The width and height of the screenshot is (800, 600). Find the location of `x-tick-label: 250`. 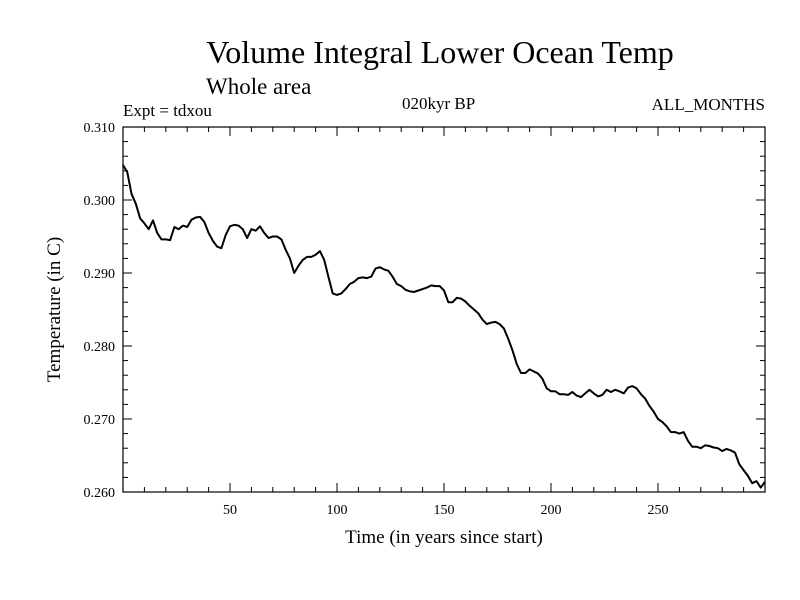

x-tick-label: 250 is located at coordinates (658, 510).